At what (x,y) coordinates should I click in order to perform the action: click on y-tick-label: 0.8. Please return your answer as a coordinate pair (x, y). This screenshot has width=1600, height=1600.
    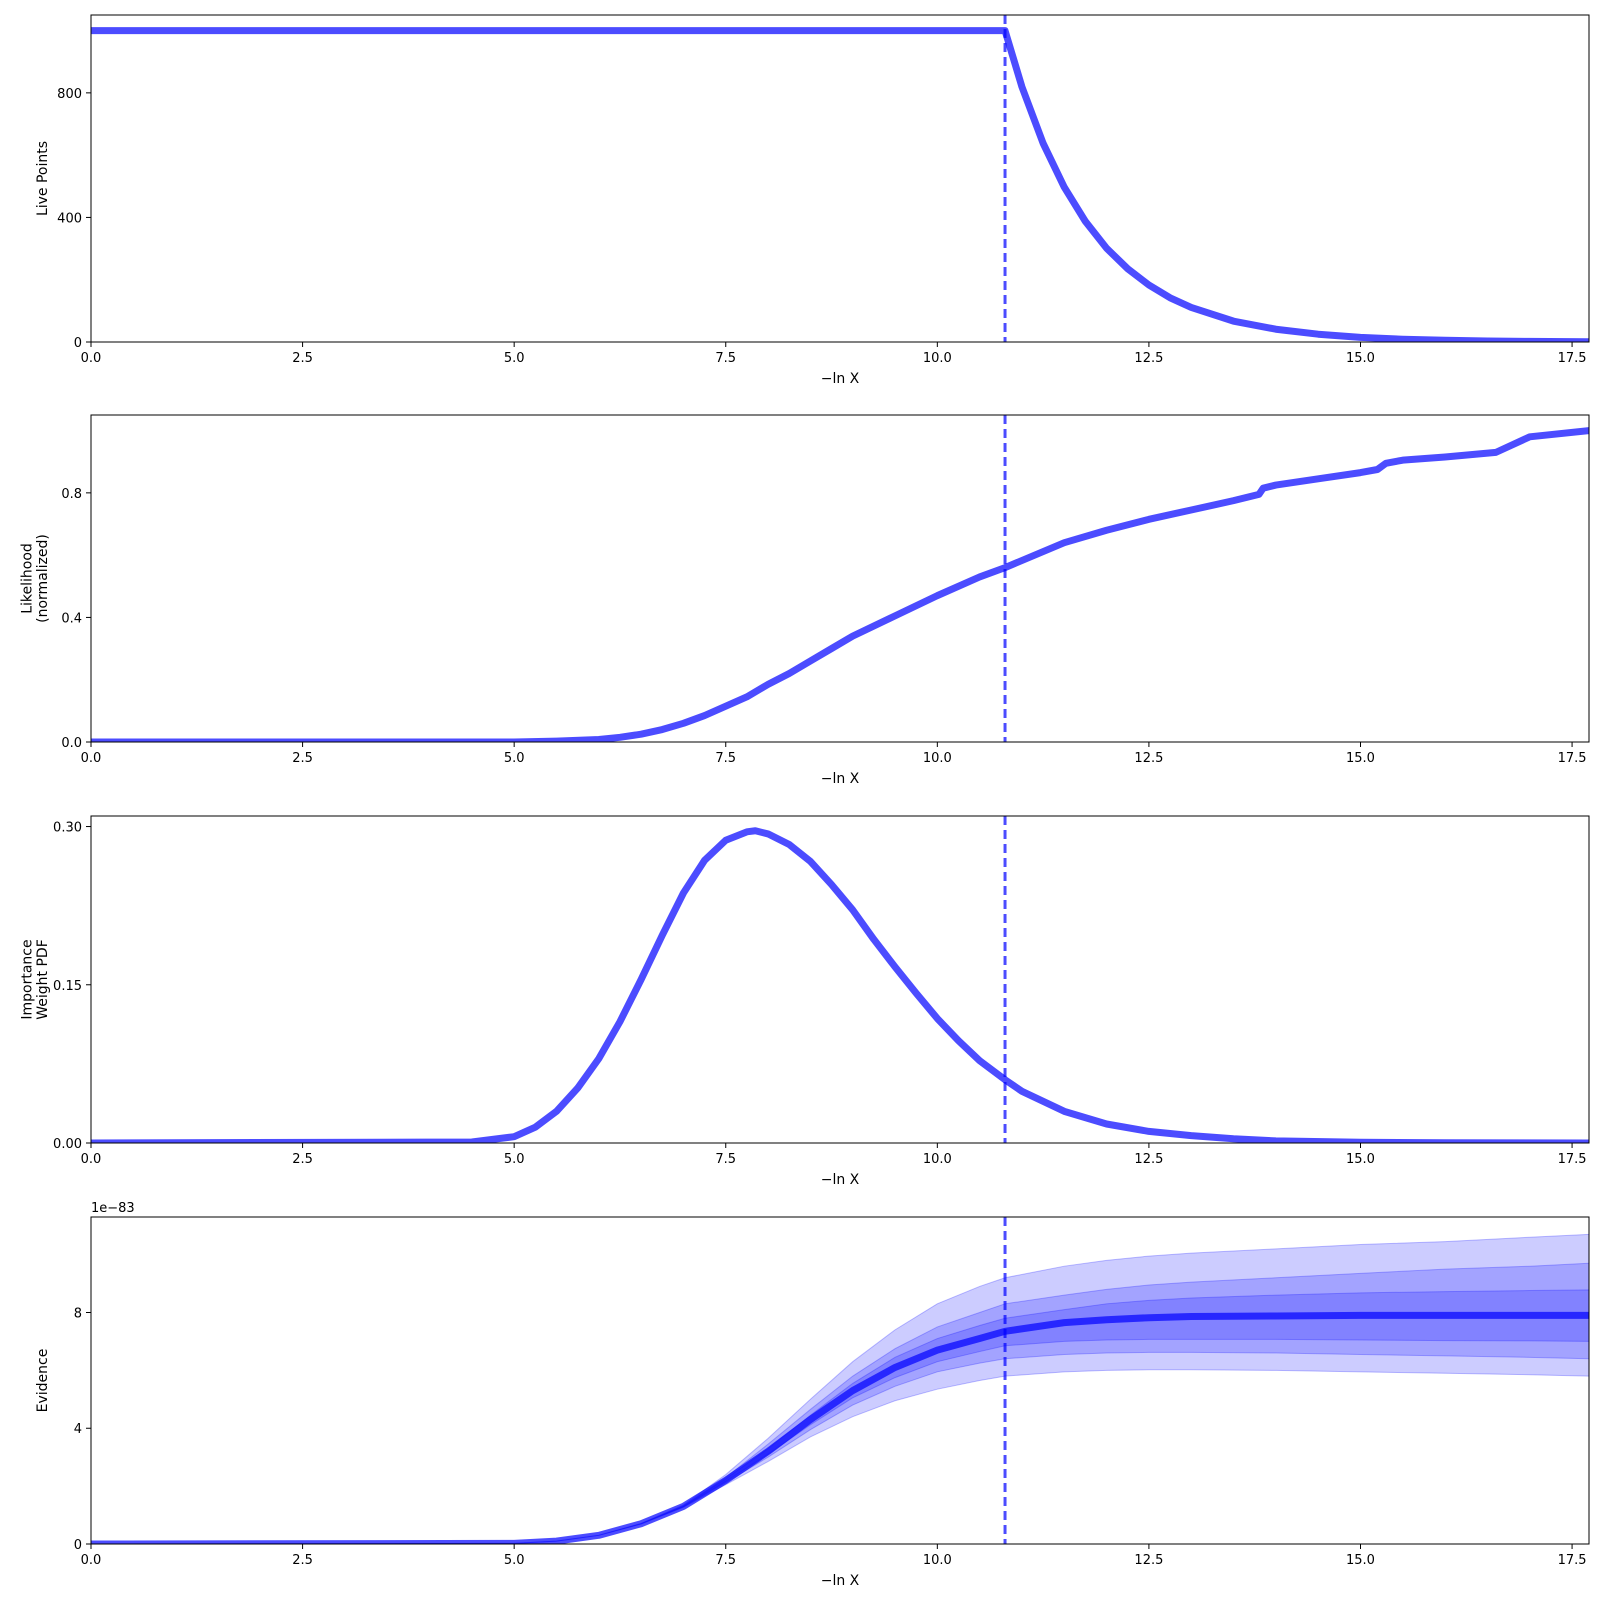
    Looking at the image, I should click on (71, 494).